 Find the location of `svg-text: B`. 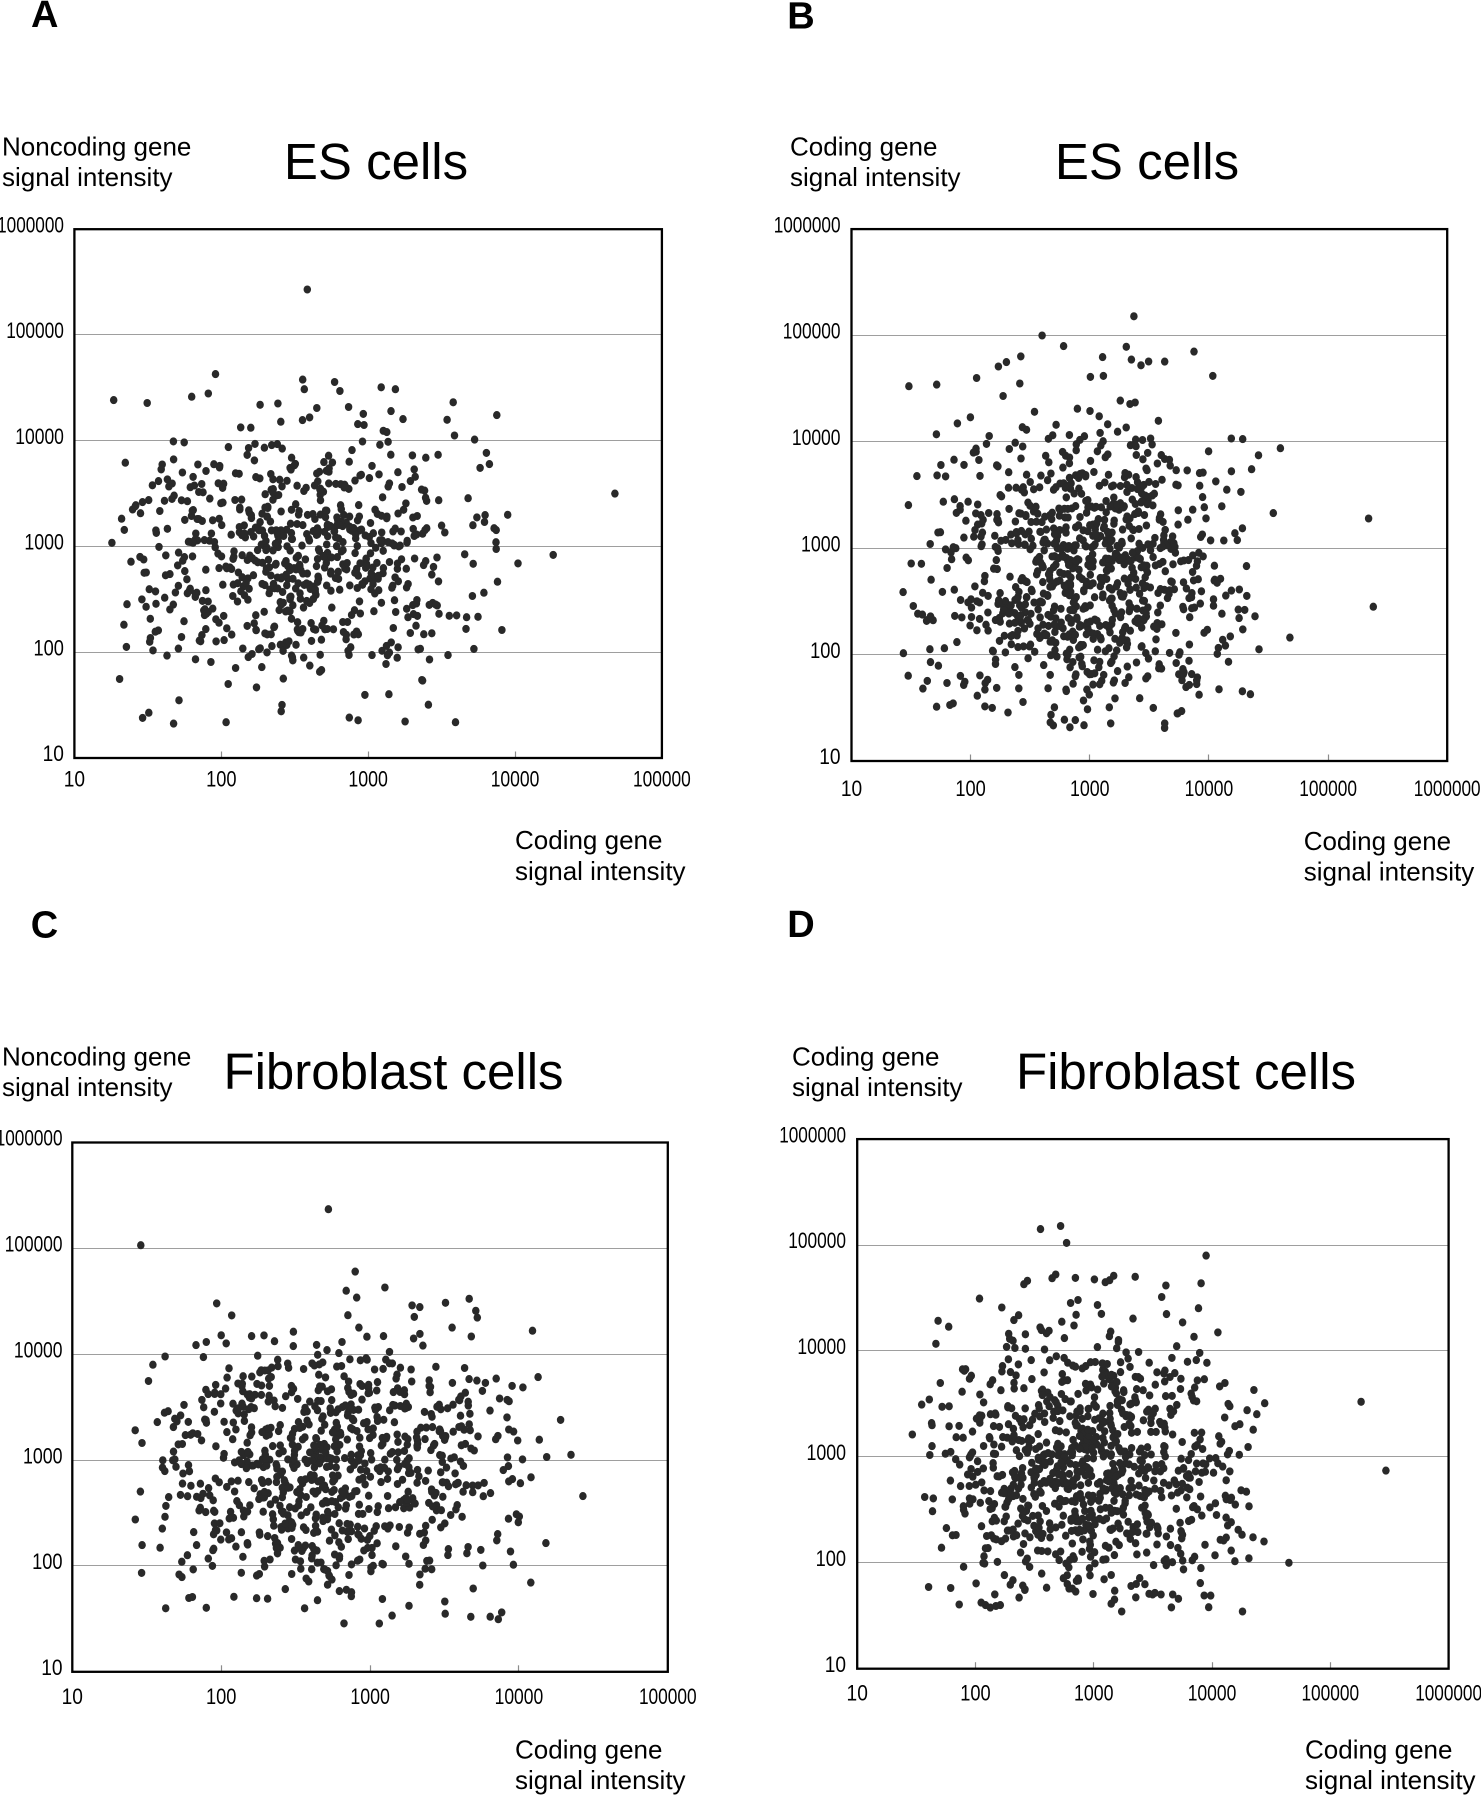

svg-text: B is located at coordinates (800, 19).